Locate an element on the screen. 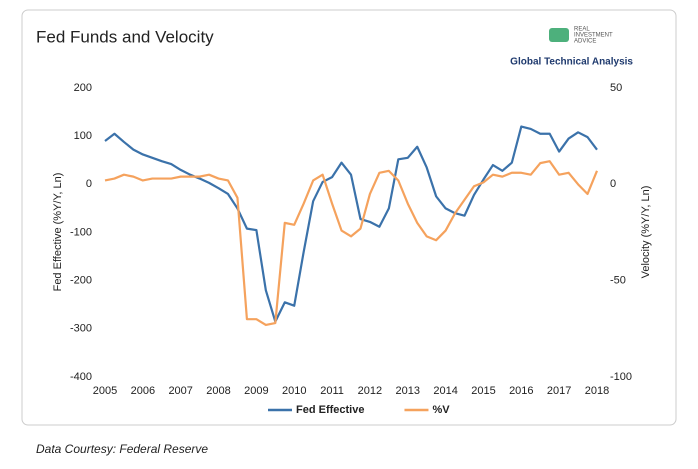  y2-axis-label: Velocity (%Y/Y, Ln) is located at coordinates (646, 232).